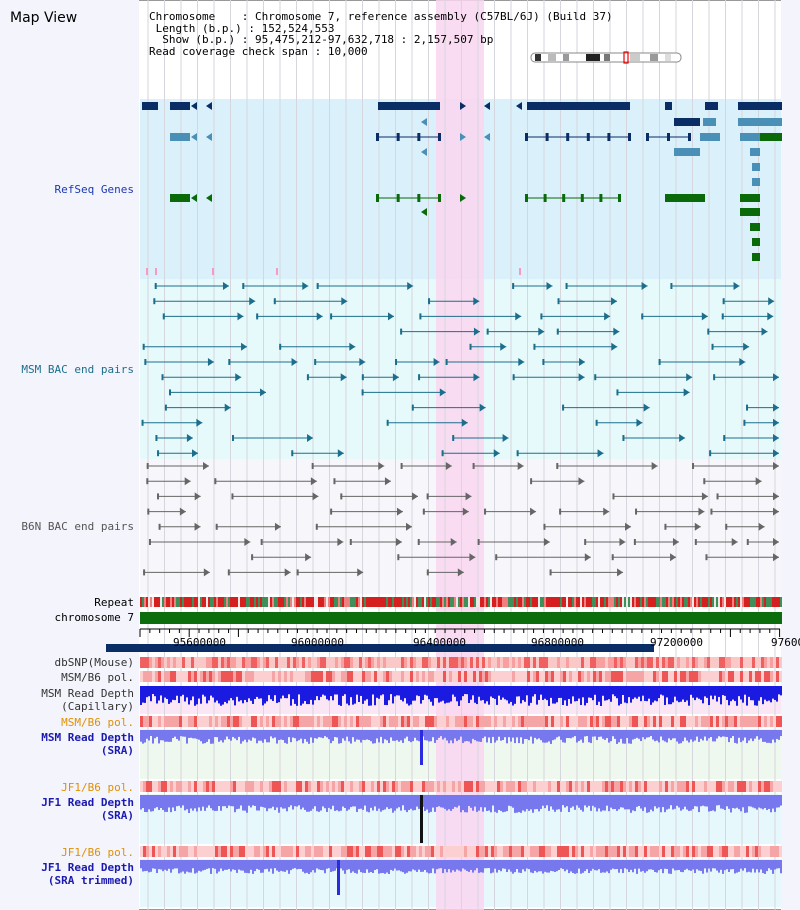 Image resolution: width=800 pixels, height=910 pixels. What do you see at coordinates (77, 526) in the screenshot?
I see `track-label-b6n-bac: B6N BAC end pairs` at bounding box center [77, 526].